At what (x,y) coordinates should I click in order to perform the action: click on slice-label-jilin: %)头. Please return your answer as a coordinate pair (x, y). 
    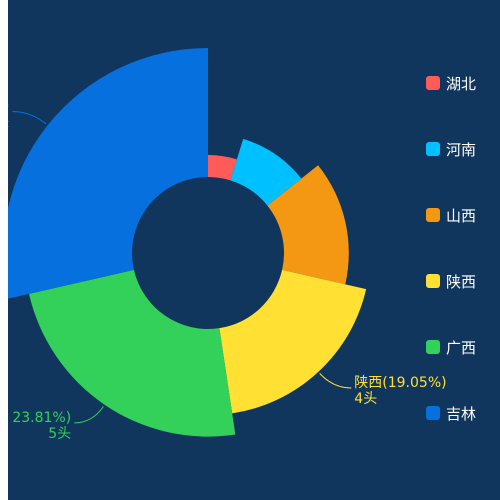
    Looking at the image, I should click on (9, 114).